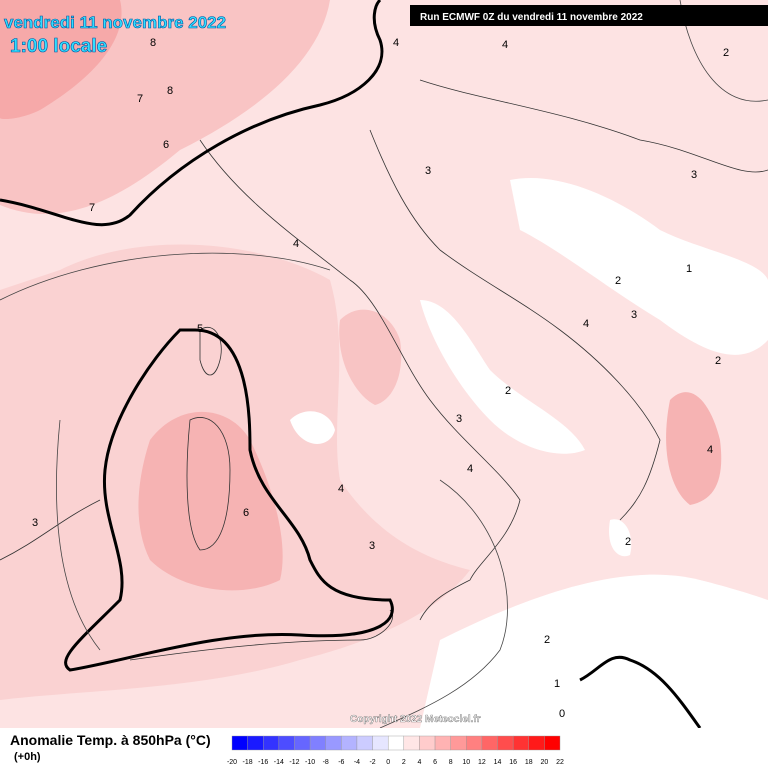 Image resolution: width=768 pixels, height=773 pixels. What do you see at coordinates (404, 762) in the screenshot?
I see `colorbar-tick-label: 2` at bounding box center [404, 762].